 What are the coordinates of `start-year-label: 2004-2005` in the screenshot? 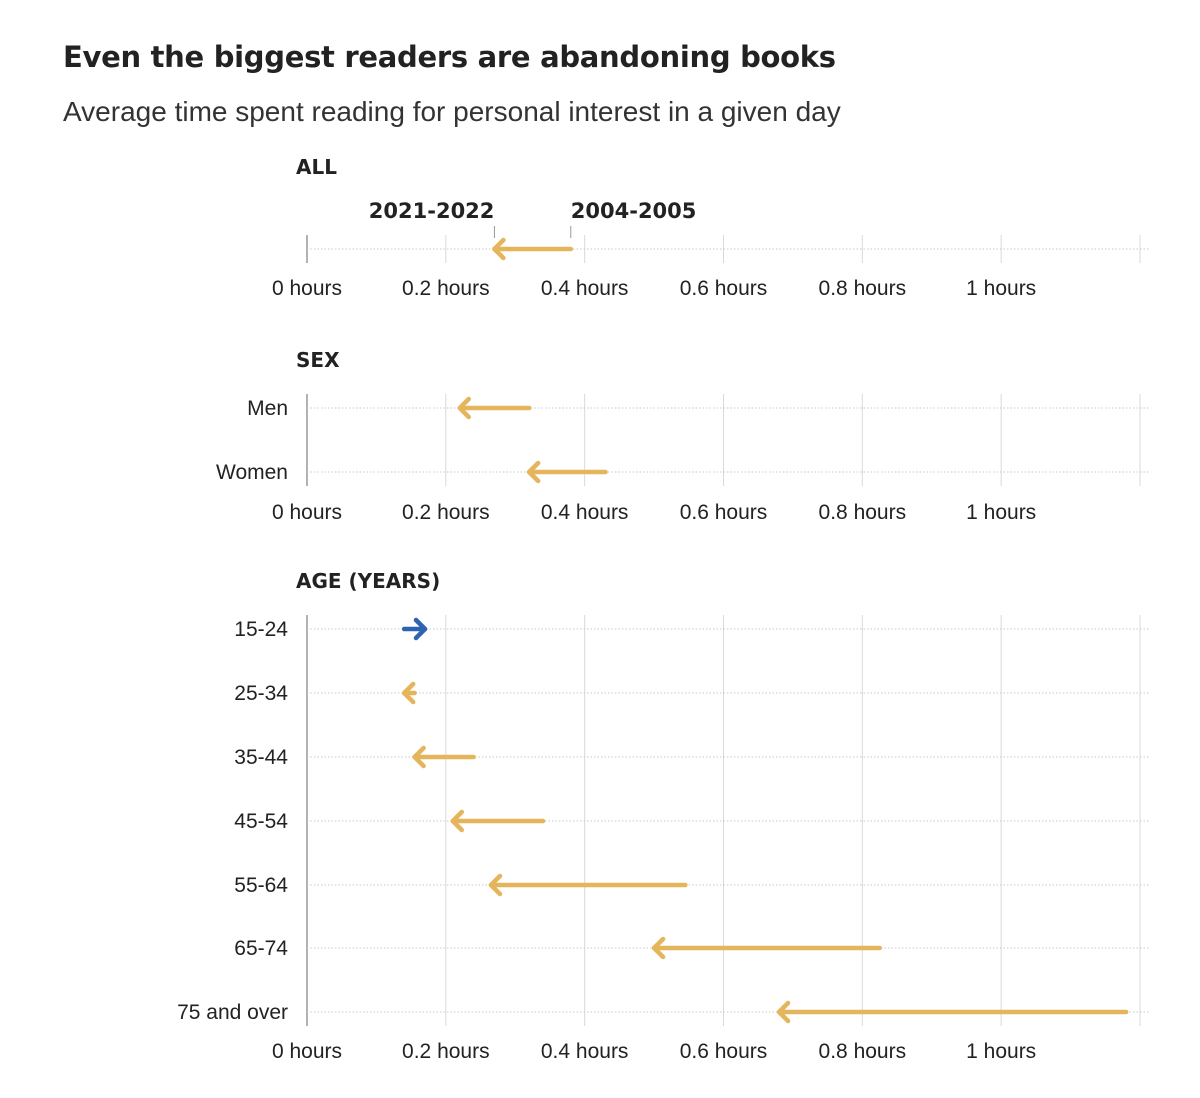 It's located at (634, 211).